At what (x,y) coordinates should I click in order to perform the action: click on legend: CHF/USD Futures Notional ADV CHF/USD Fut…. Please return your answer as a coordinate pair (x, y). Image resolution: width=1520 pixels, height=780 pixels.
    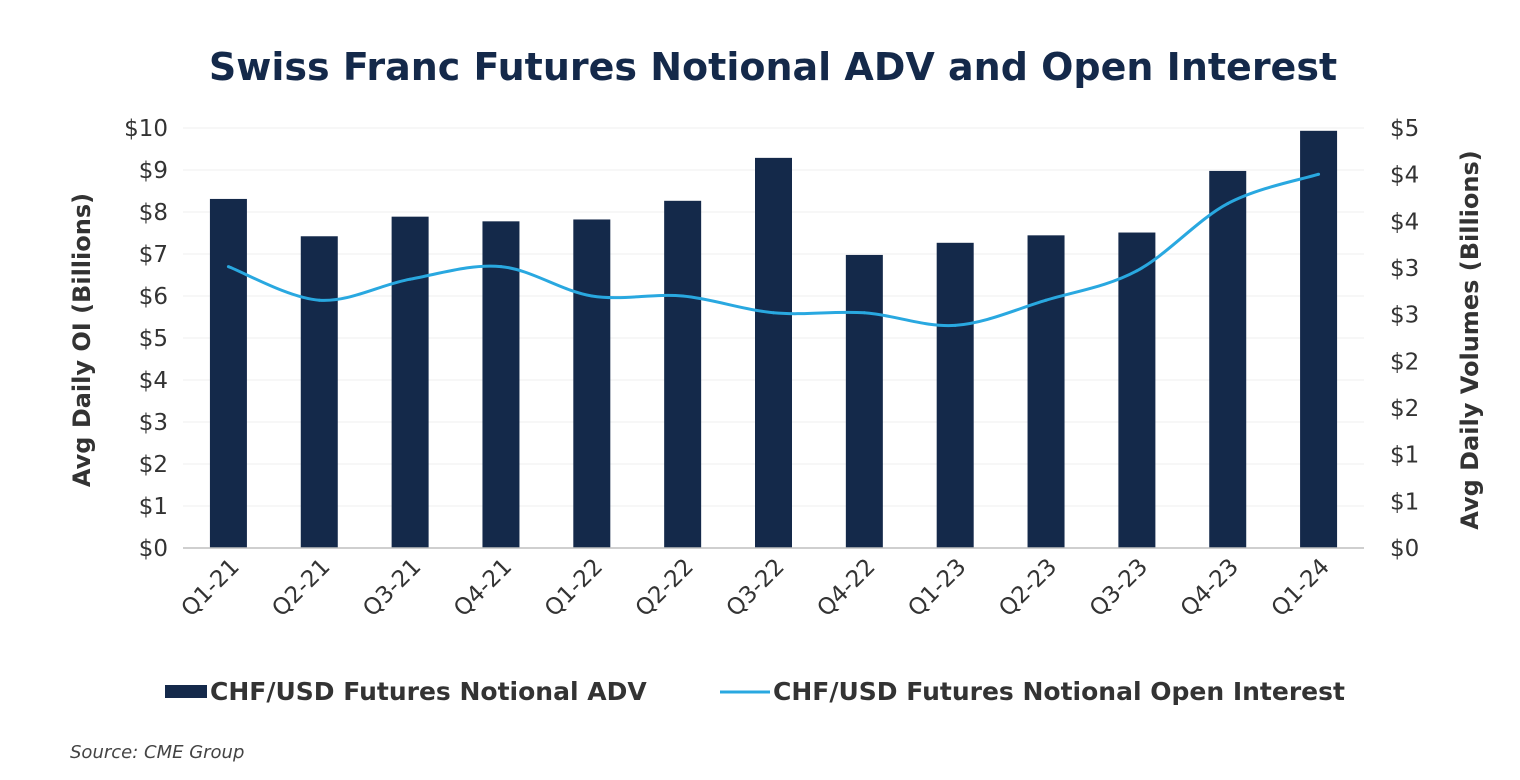
    Looking at the image, I should click on (755, 691).